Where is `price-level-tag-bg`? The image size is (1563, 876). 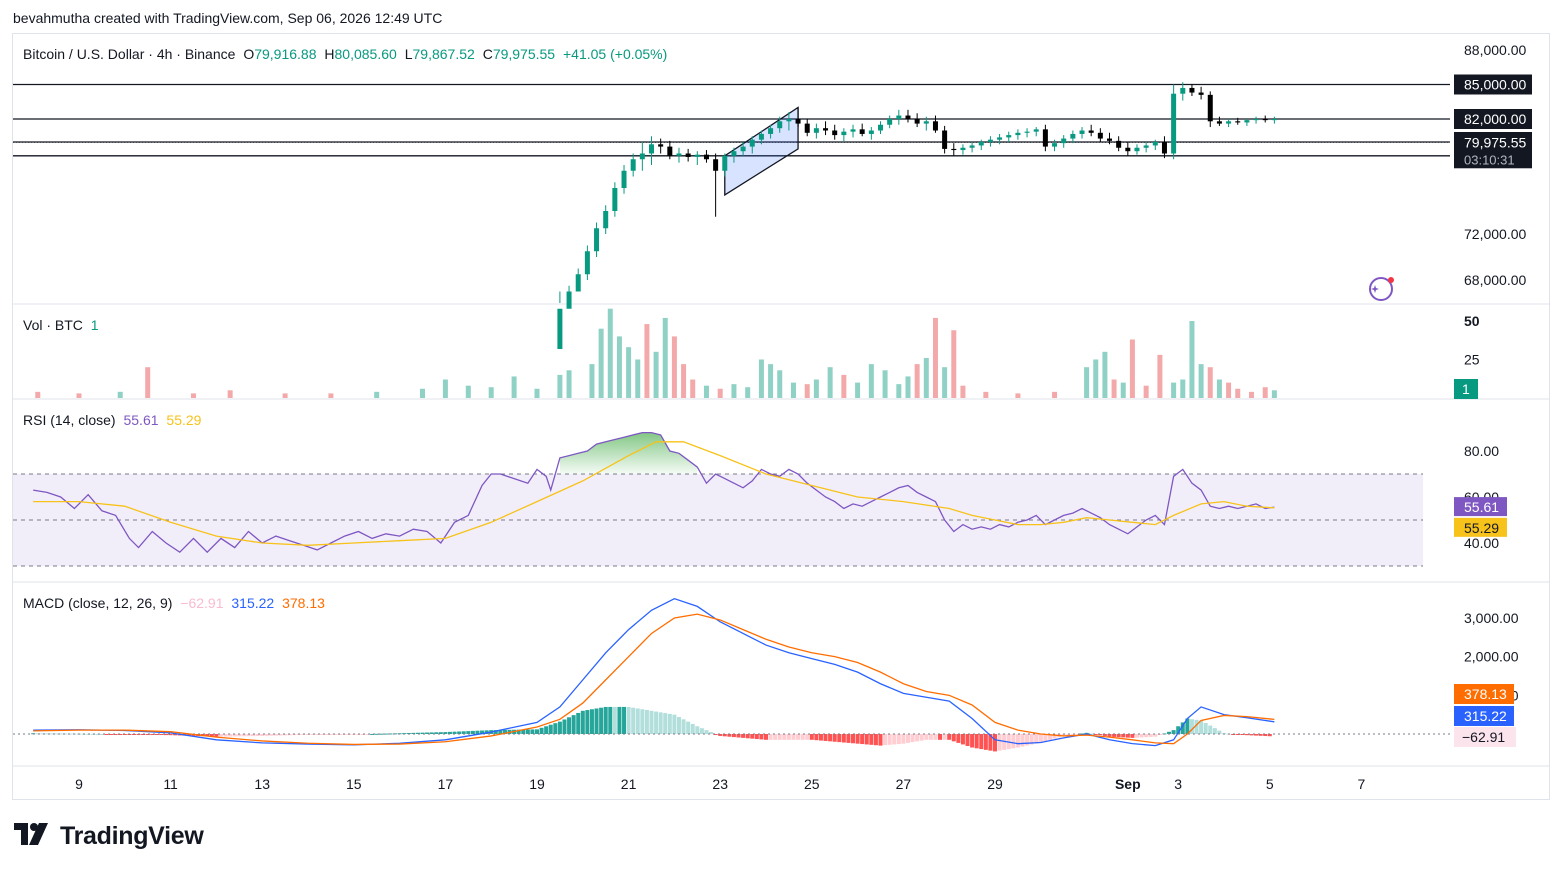 price-level-tag-bg is located at coordinates (1493, 84).